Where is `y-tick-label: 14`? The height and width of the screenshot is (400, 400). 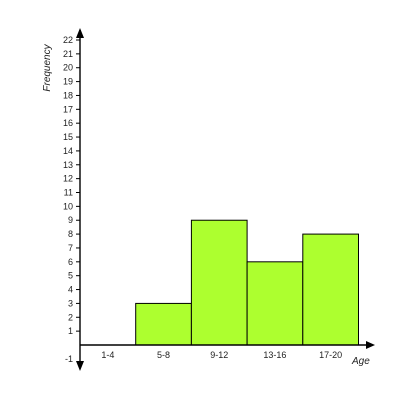 y-tick-label: 14 is located at coordinates (68, 151).